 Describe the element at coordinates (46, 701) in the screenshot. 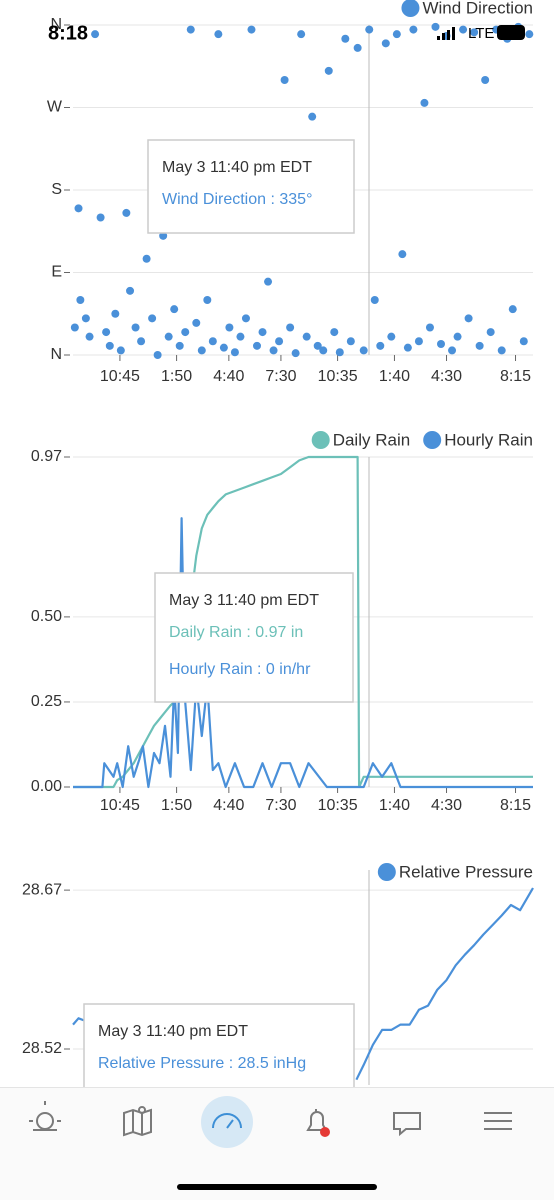

I see `y-tick-label: 0.25` at that location.